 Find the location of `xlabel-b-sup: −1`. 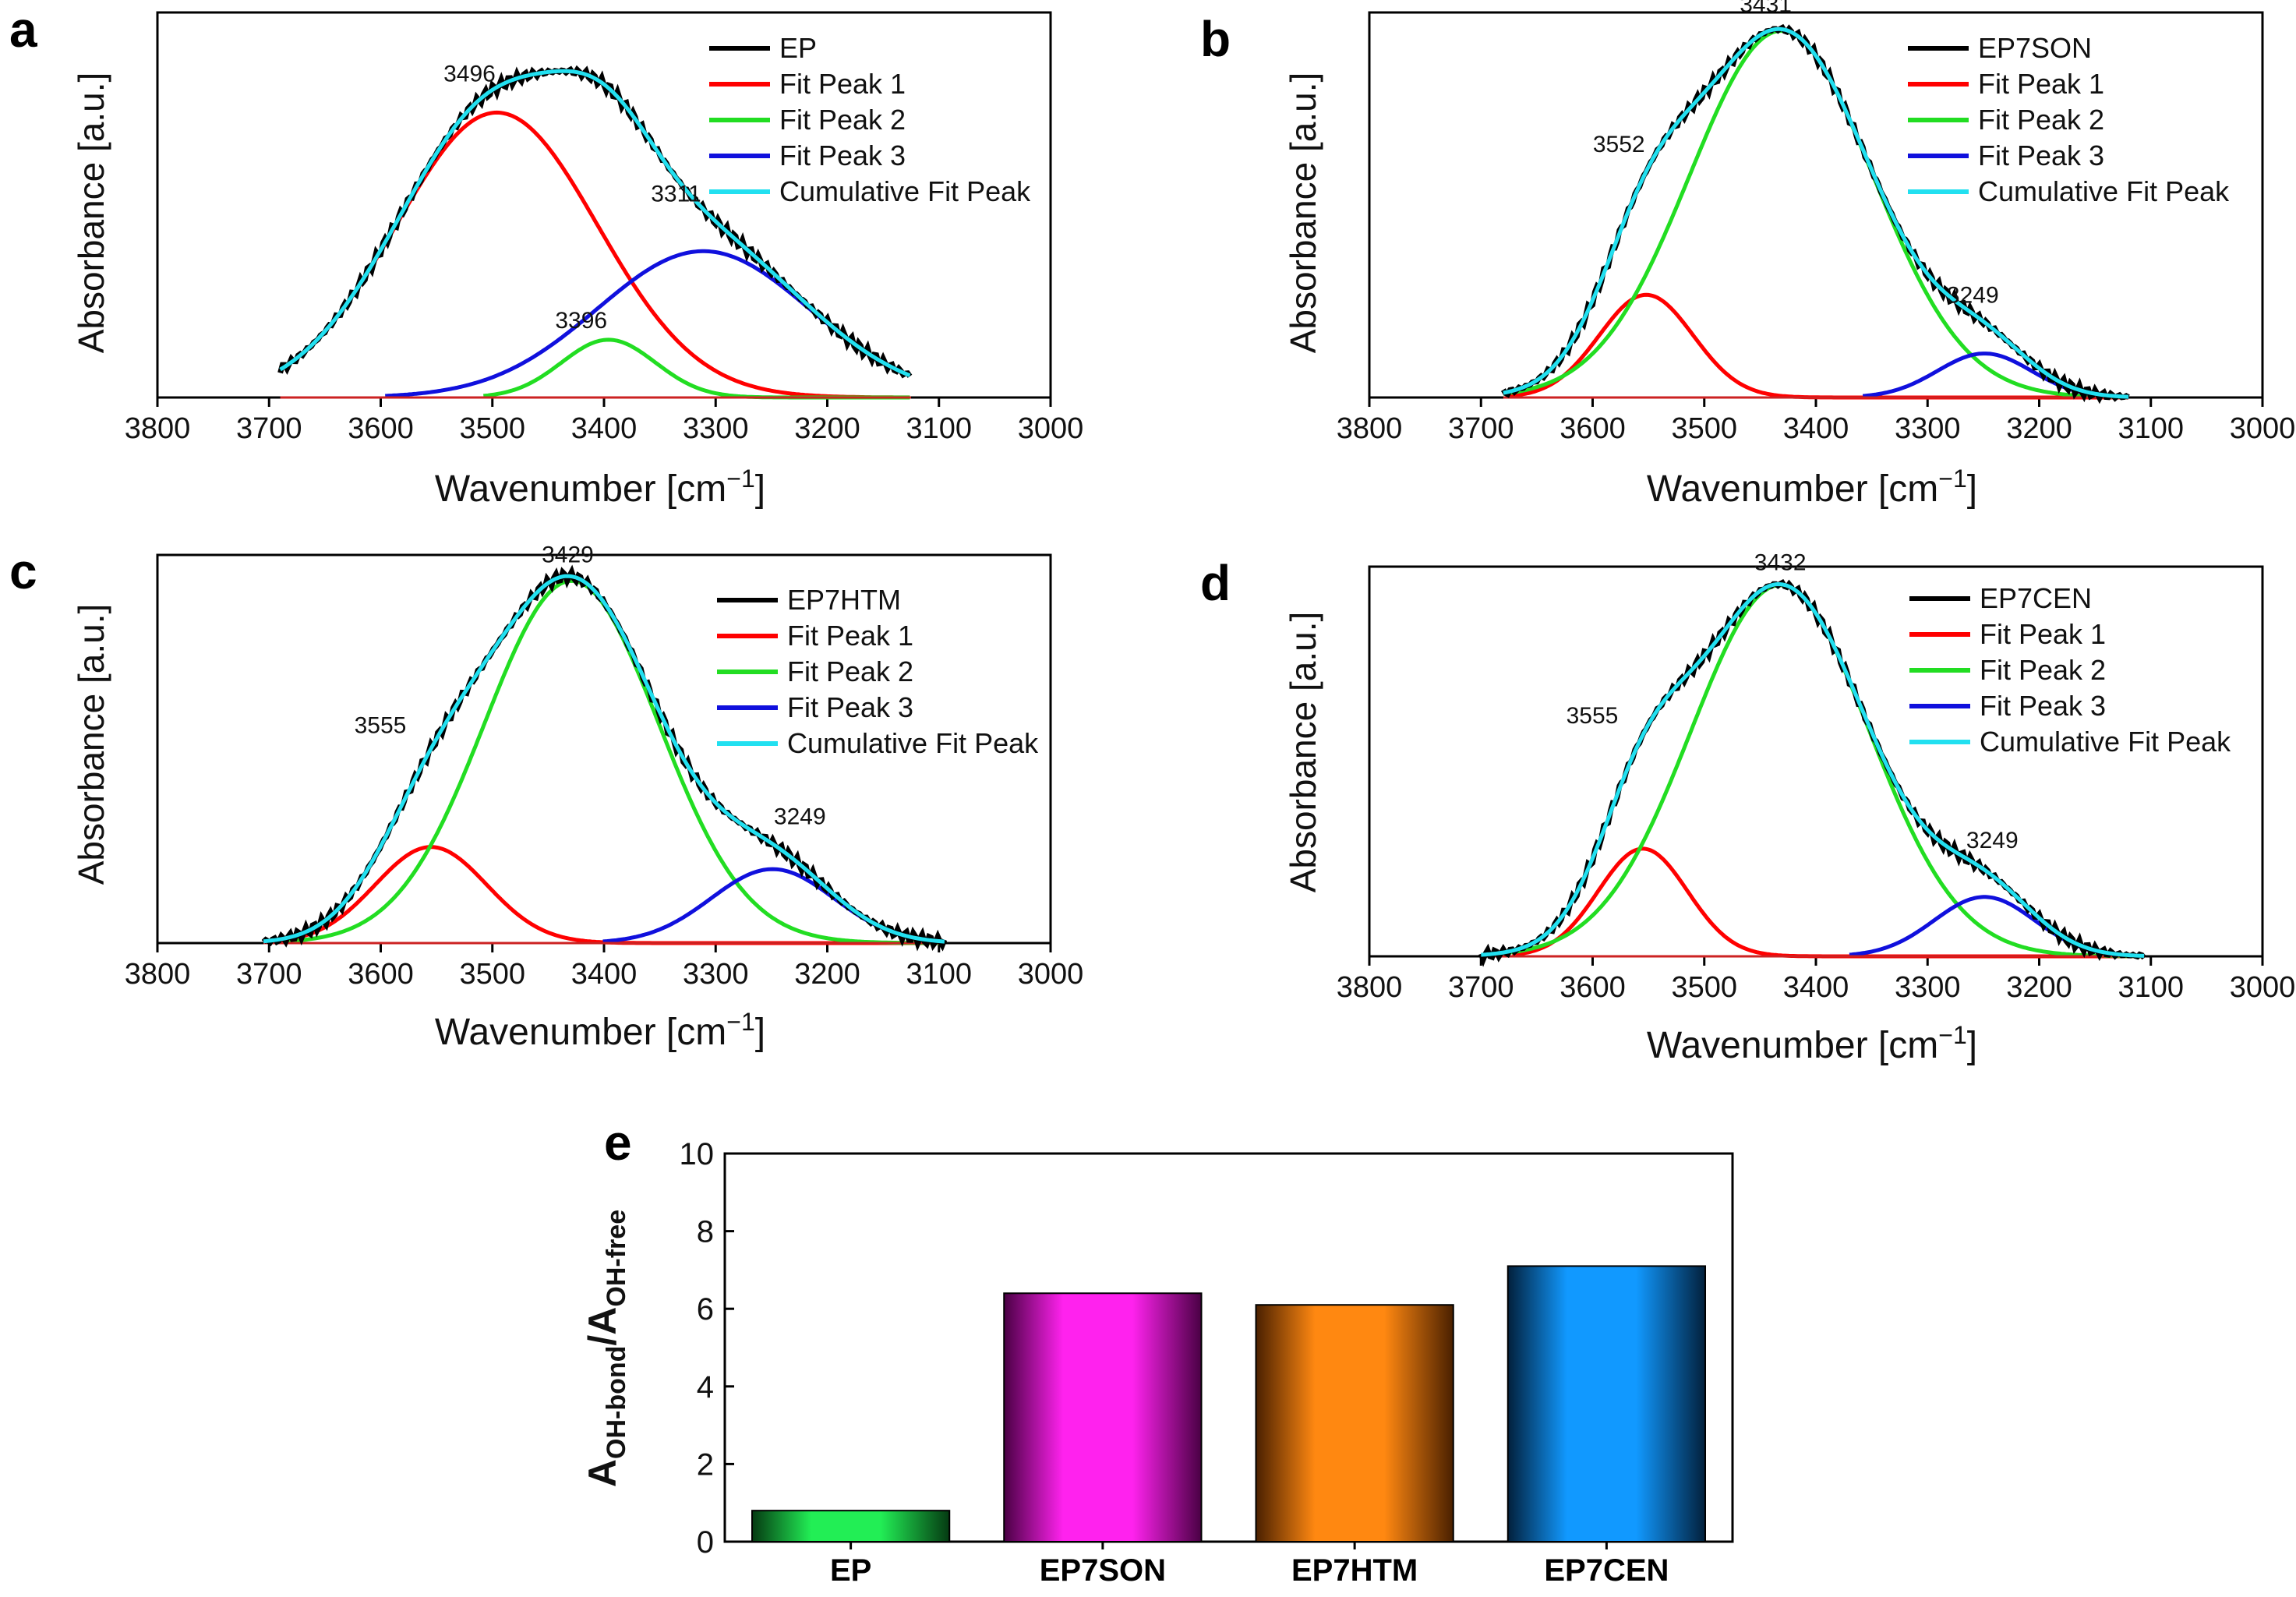

xlabel-b-sup: −1 is located at coordinates (1952, 479).